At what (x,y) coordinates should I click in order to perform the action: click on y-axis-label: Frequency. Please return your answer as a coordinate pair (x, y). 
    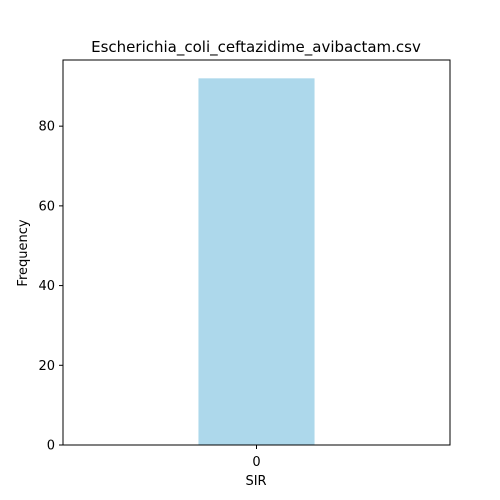
    Looking at the image, I should click on (23, 252).